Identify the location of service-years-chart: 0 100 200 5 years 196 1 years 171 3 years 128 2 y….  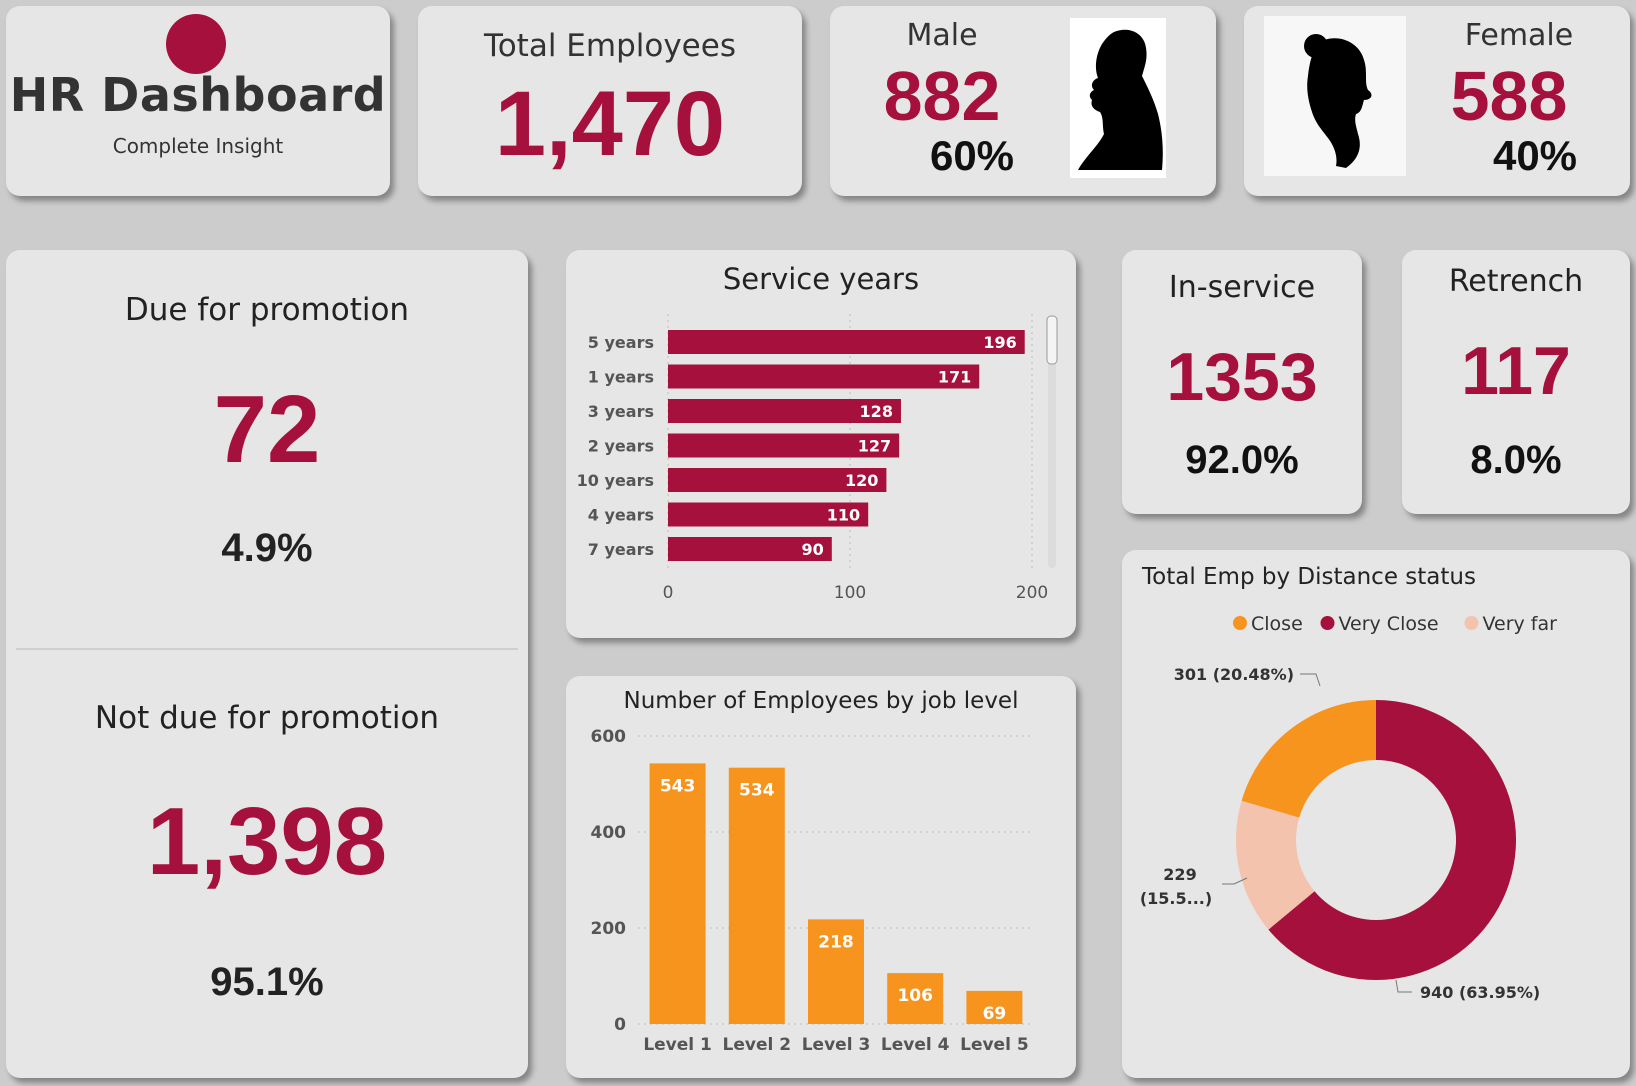
(817, 458).